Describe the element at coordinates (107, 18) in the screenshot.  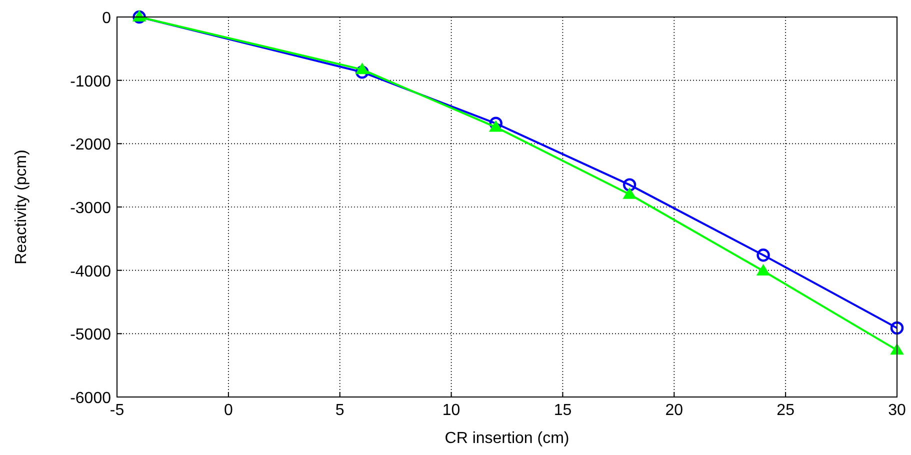
I see `y-tick-label: 0` at that location.